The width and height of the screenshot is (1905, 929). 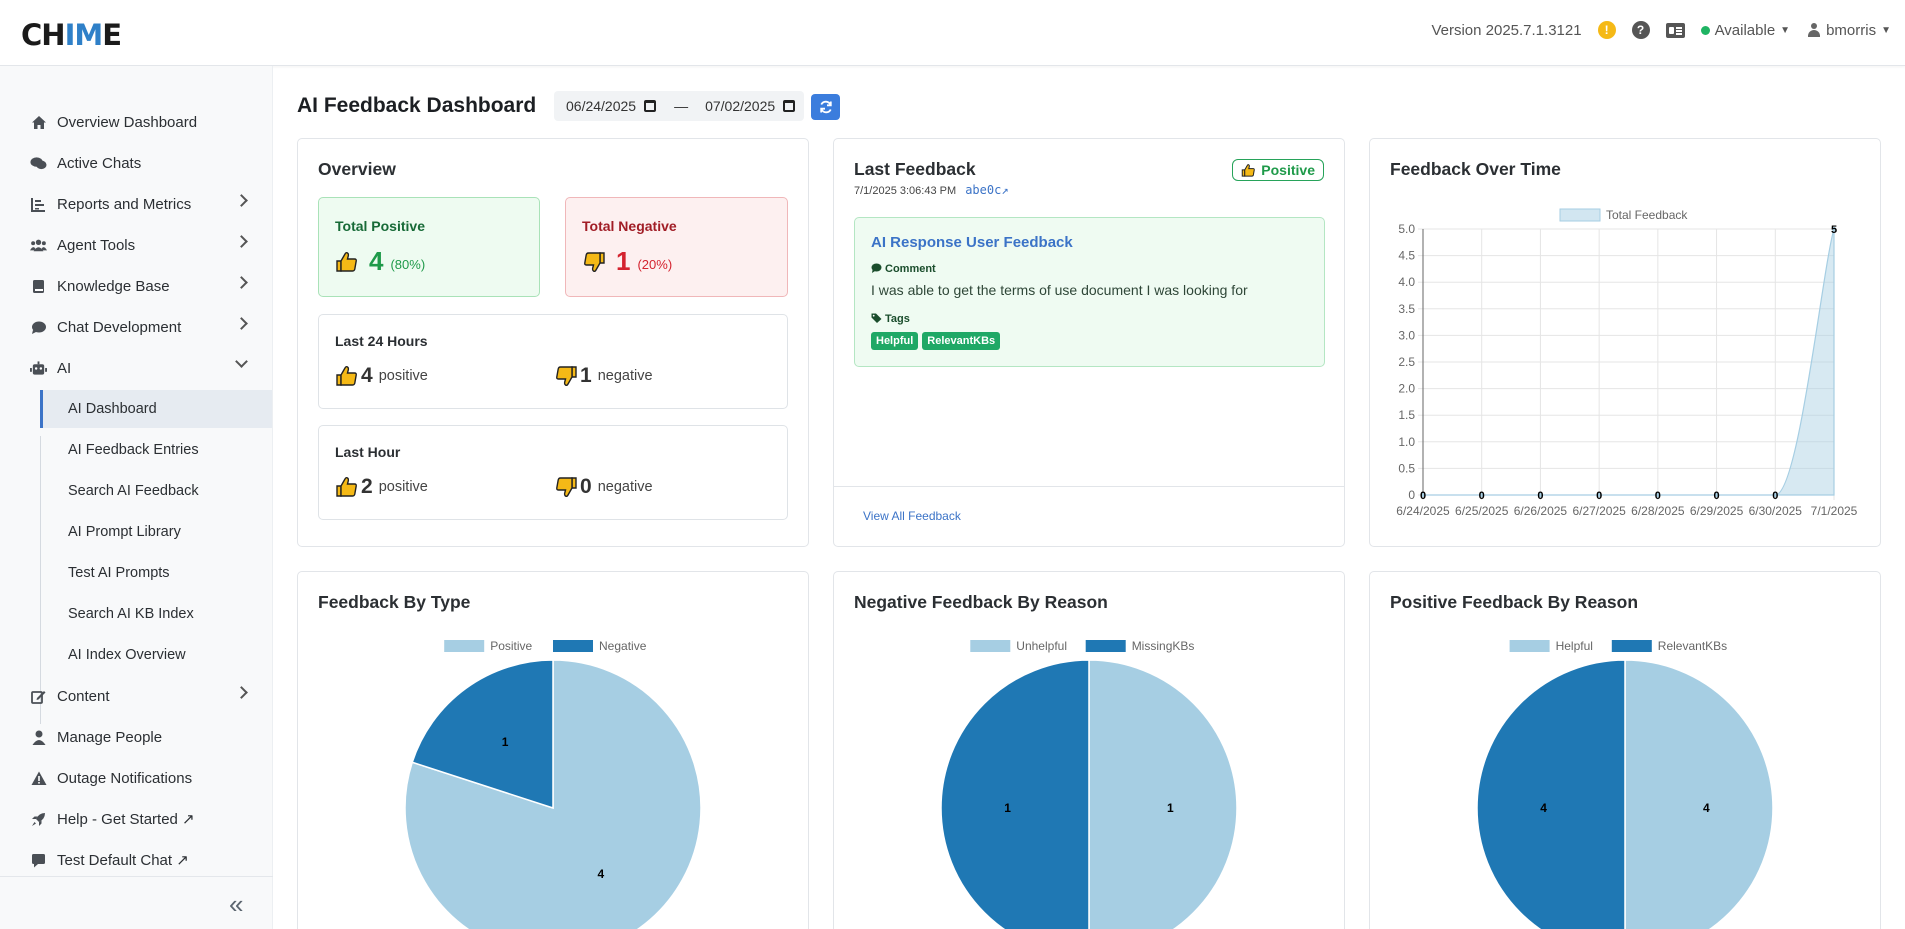 What do you see at coordinates (1406, 309) in the screenshot?
I see `y-tick-label: 3.5` at bounding box center [1406, 309].